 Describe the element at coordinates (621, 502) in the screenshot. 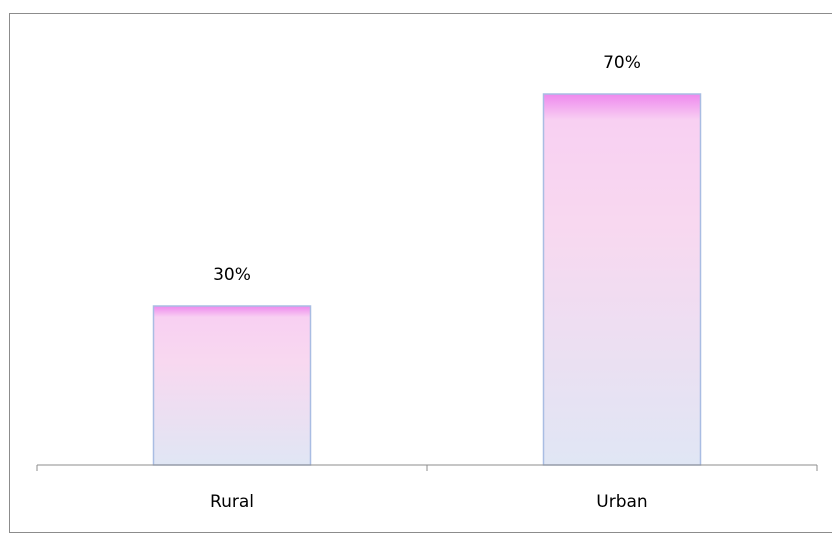

I see `x-tick-label-urban: Urban` at that location.